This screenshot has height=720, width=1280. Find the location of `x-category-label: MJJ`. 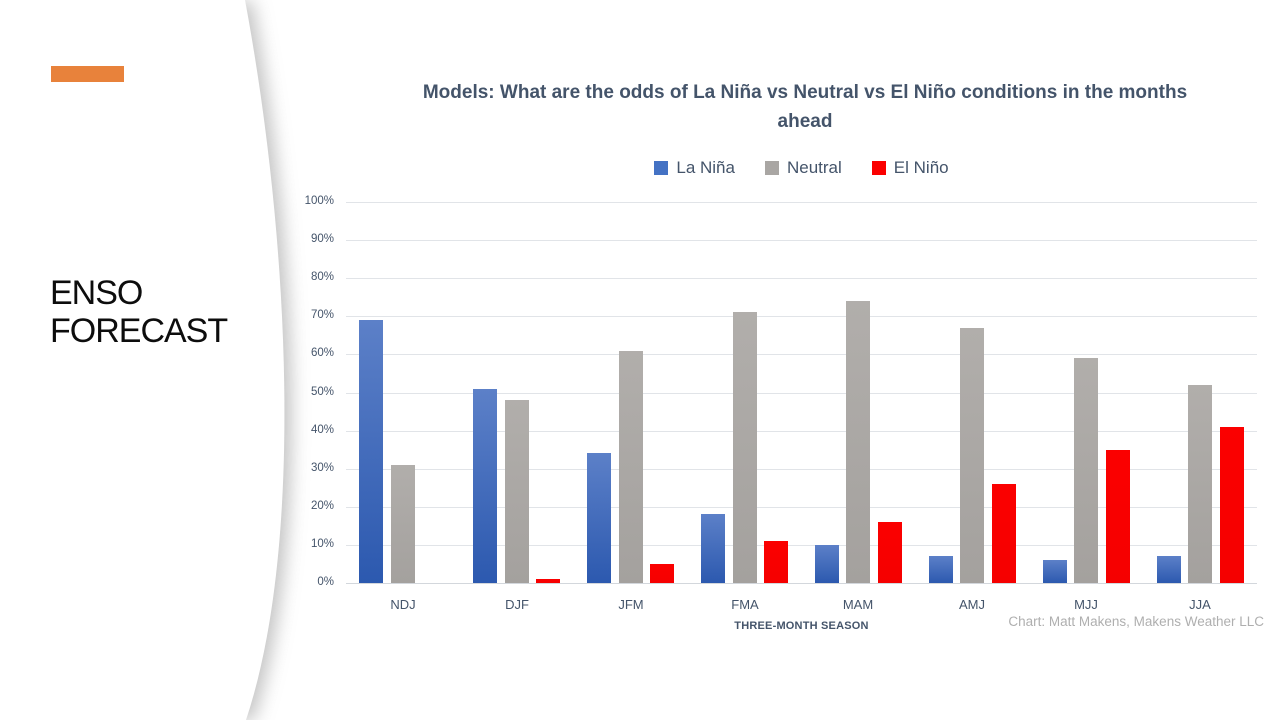

x-category-label: MJJ is located at coordinates (1086, 604).